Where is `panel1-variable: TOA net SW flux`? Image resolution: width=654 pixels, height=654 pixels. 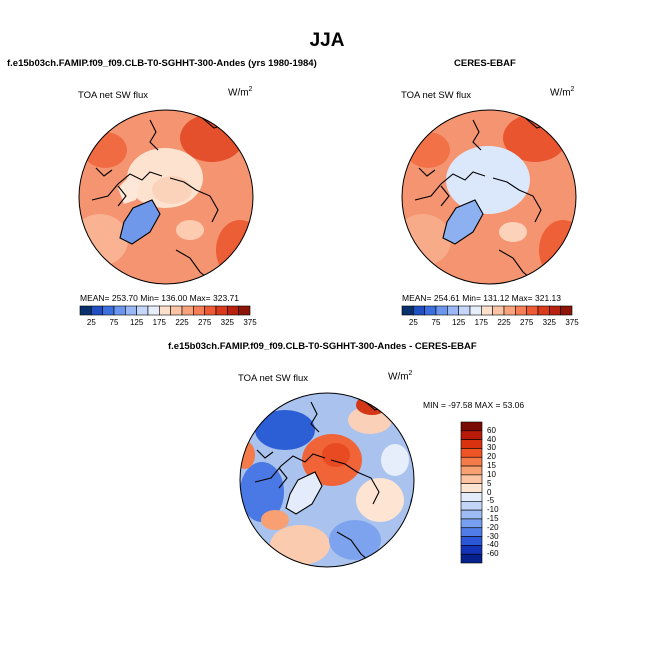 panel1-variable: TOA net SW flux is located at coordinates (113, 95).